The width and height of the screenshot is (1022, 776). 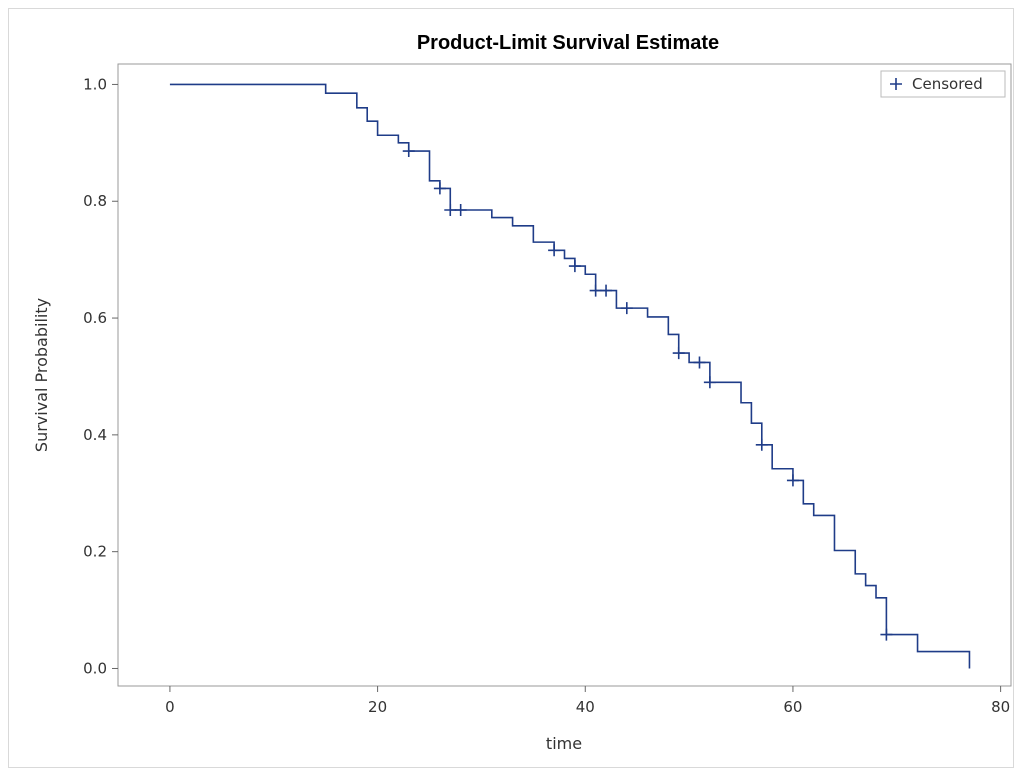 What do you see at coordinates (564, 743) in the screenshot?
I see `x-axis-label: time` at bounding box center [564, 743].